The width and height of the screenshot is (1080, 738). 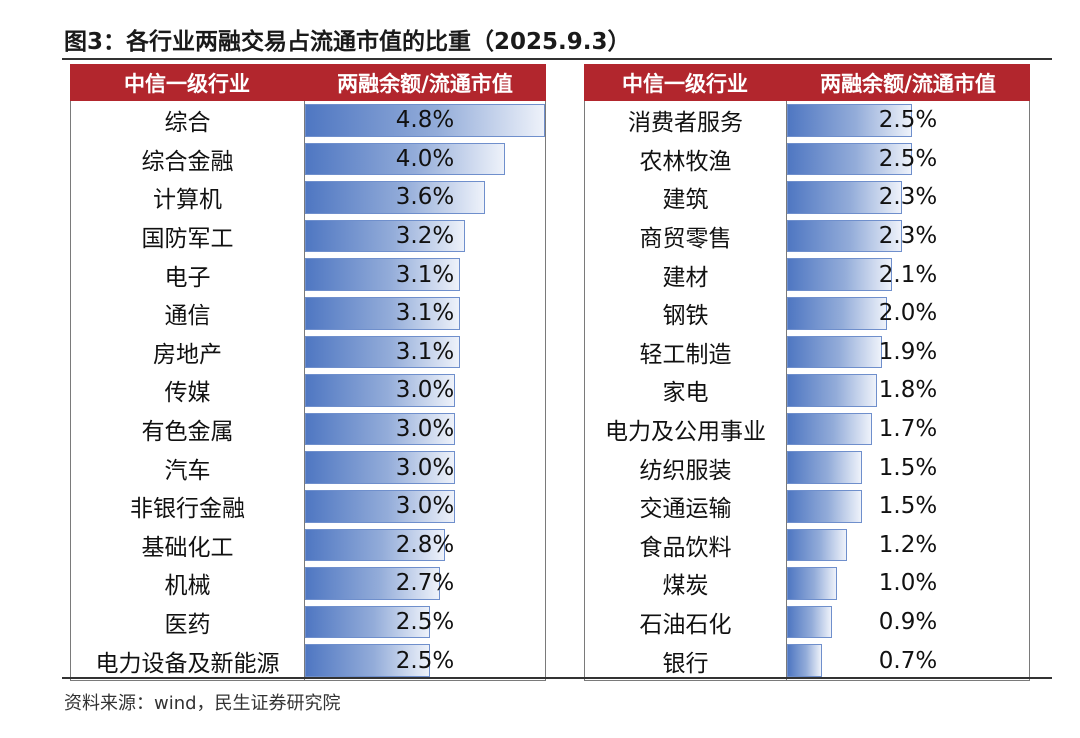 I want to click on table-row: 基础化工 2.8%, so click(x=308, y=545).